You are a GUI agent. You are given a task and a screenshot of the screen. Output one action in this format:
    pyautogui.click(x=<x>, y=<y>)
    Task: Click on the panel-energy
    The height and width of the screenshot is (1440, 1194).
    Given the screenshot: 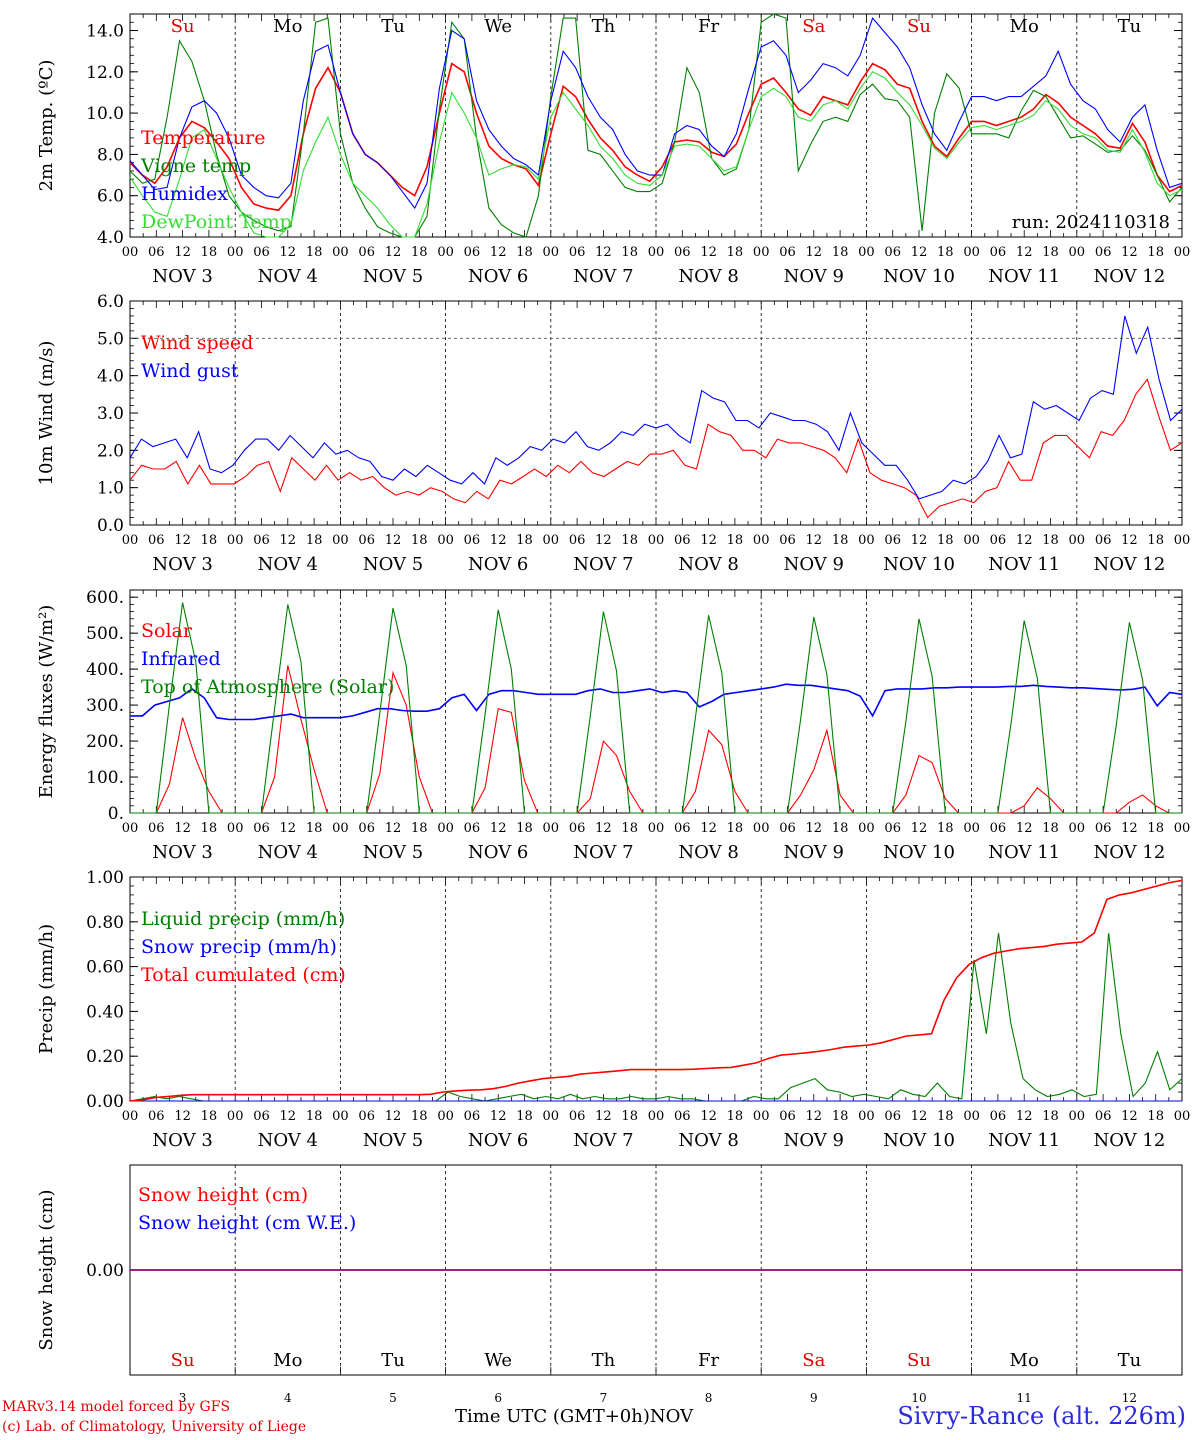 What is the action you would take?
    pyautogui.click(x=656, y=701)
    